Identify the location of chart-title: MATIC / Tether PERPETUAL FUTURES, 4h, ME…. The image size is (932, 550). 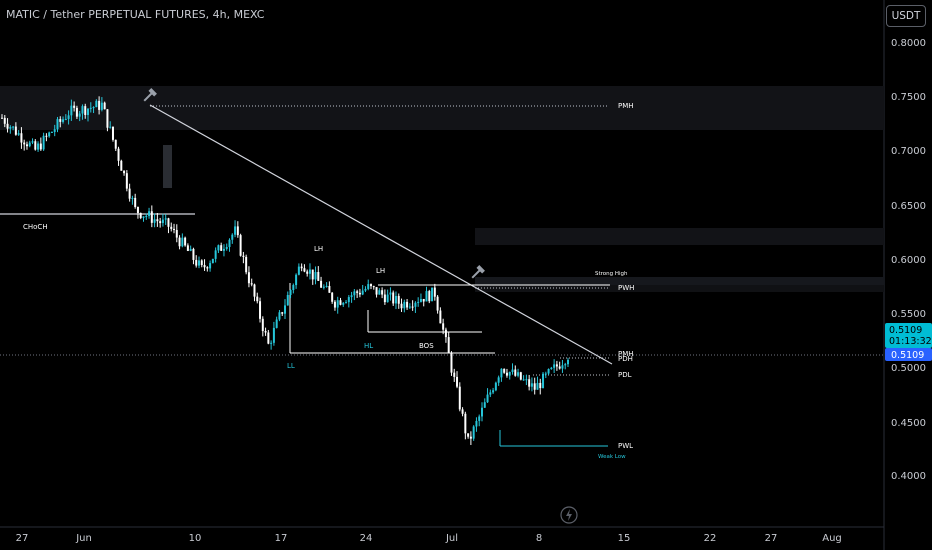
(135, 14).